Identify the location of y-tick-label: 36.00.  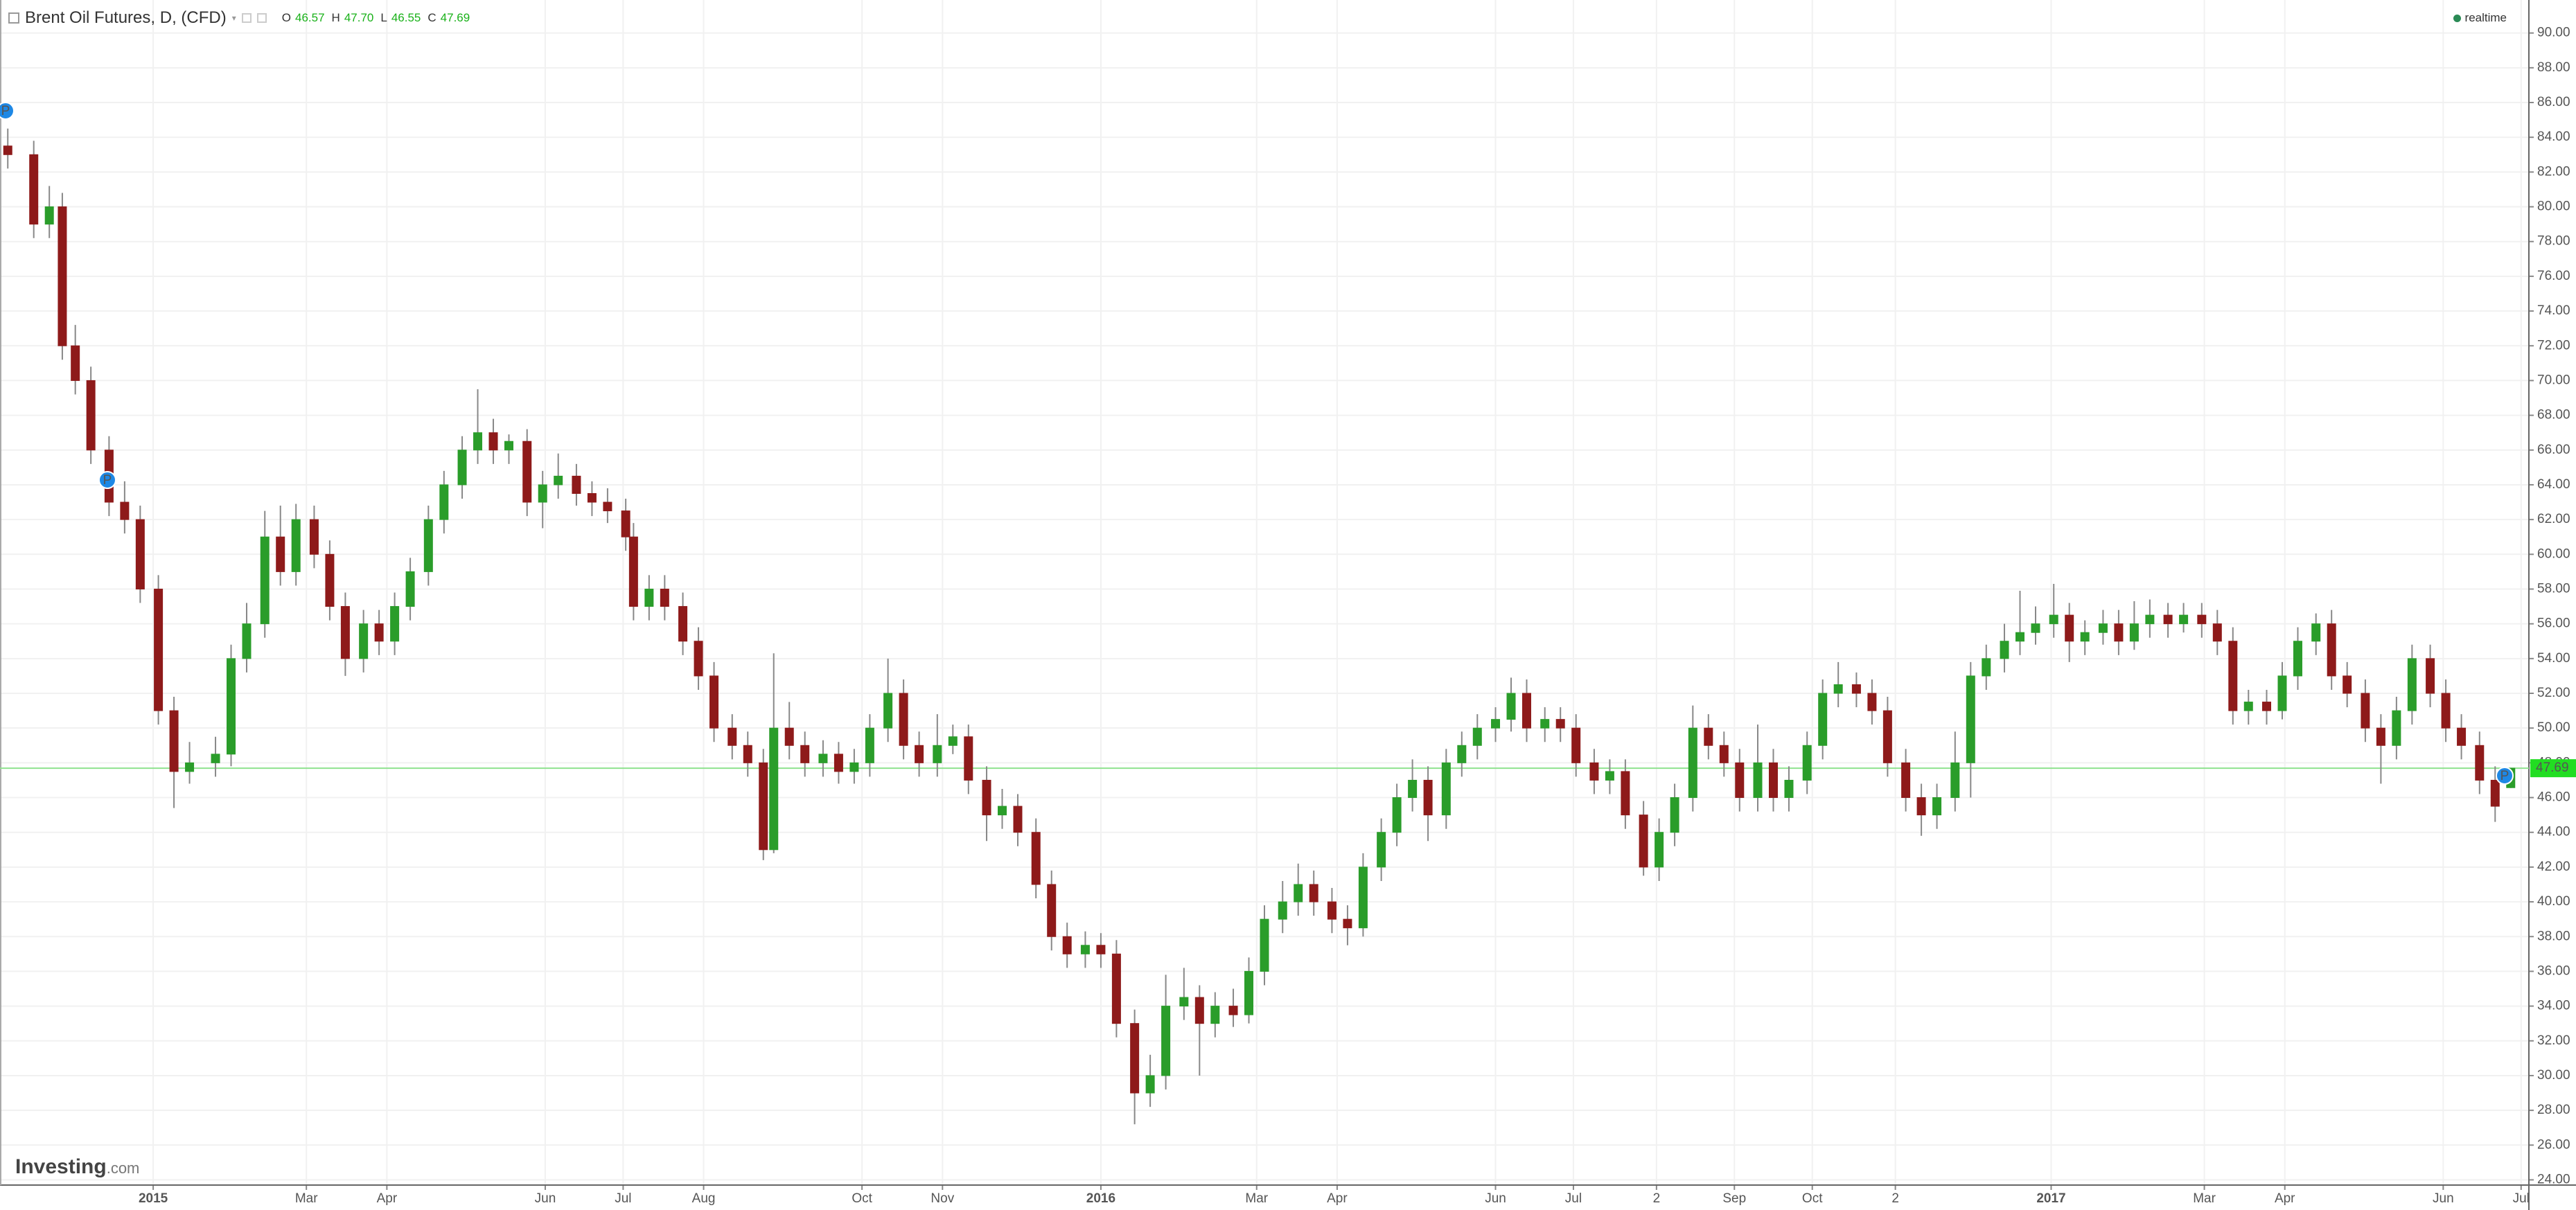
(2554, 970).